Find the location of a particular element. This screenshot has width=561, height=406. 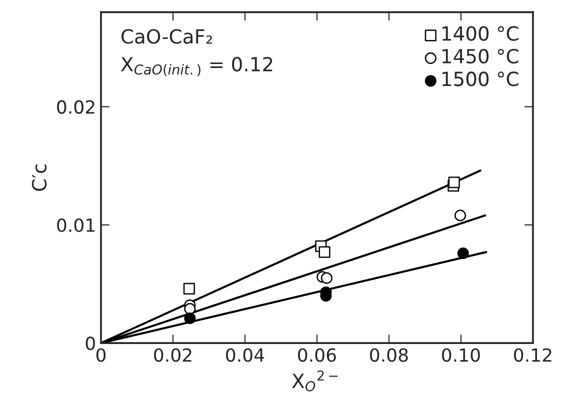

x-tick-label: 0.08 is located at coordinates (389, 355).